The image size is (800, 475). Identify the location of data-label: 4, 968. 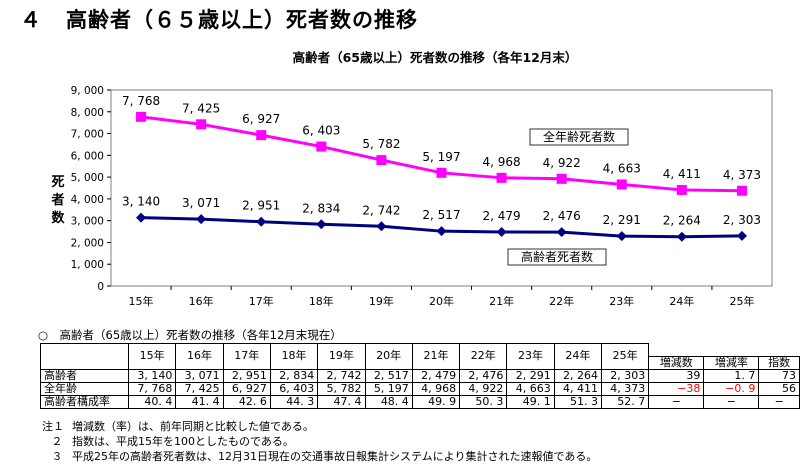
(502, 162).